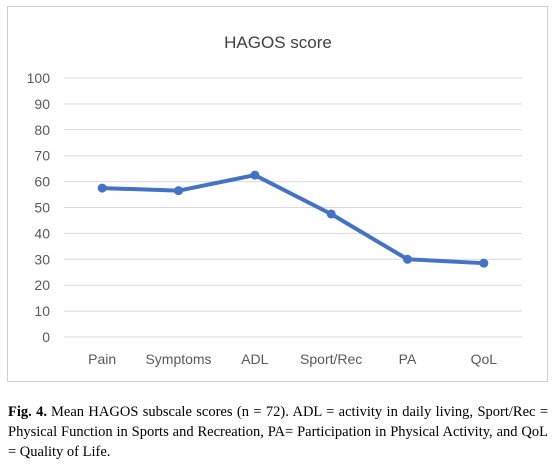 The image size is (556, 466). What do you see at coordinates (42, 285) in the screenshot?
I see `y-tick-label: 20` at bounding box center [42, 285].